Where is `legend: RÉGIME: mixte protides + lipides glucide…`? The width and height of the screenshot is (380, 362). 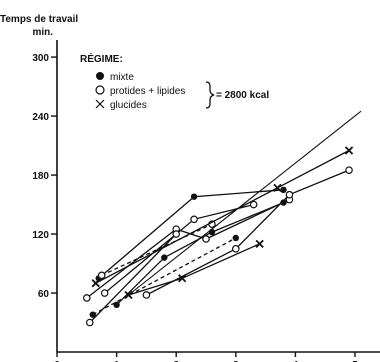
legend: RÉGIME: mixte protides + lipides glucide… is located at coordinates (174, 81).